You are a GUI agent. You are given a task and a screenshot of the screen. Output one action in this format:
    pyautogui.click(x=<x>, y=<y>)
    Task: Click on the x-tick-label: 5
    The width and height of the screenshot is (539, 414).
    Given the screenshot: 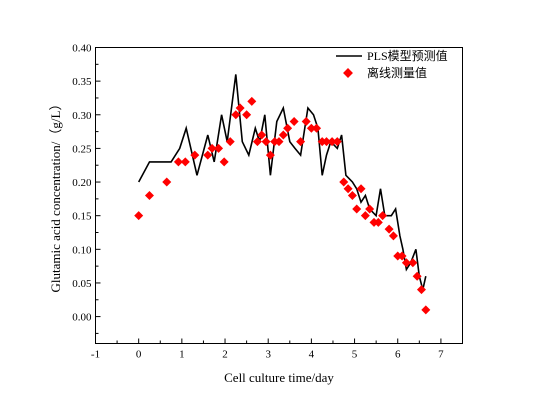 What is the action you would take?
    pyautogui.click(x=355, y=355)
    